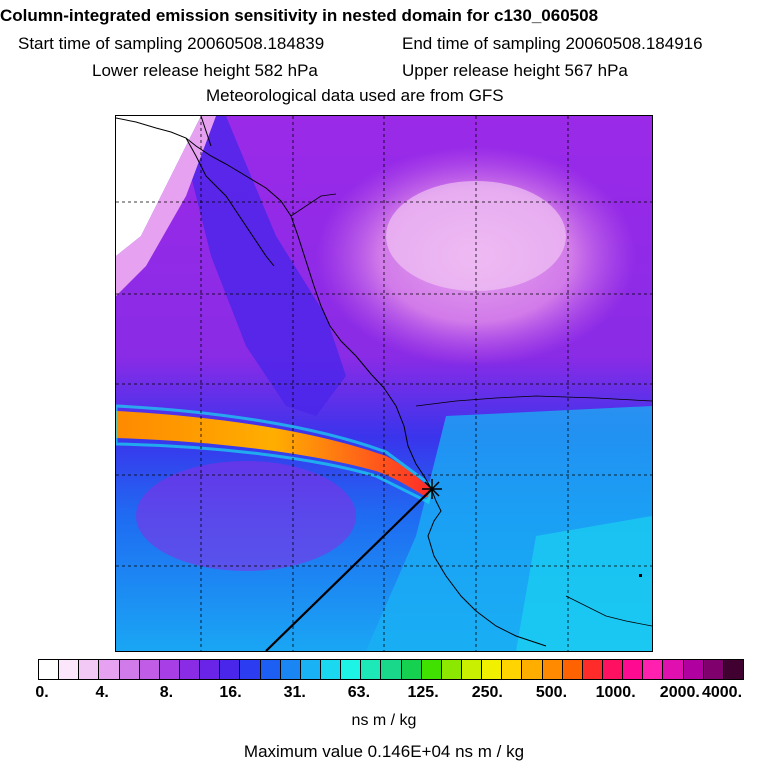 This screenshot has width=768, height=768. I want to click on emission-plume-edge, so click(275, 454).